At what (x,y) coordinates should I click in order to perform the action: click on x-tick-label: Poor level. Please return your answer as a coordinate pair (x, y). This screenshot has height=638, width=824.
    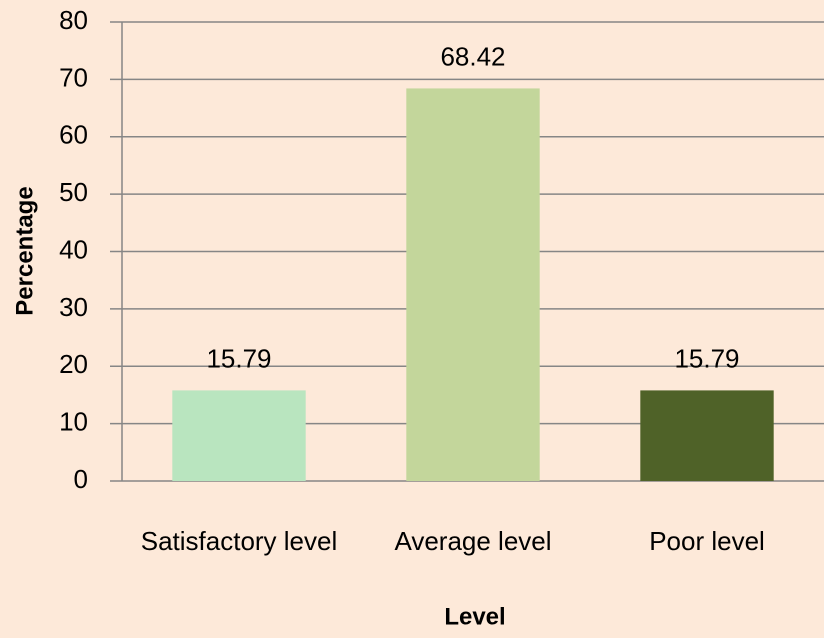
    Looking at the image, I should click on (707, 541).